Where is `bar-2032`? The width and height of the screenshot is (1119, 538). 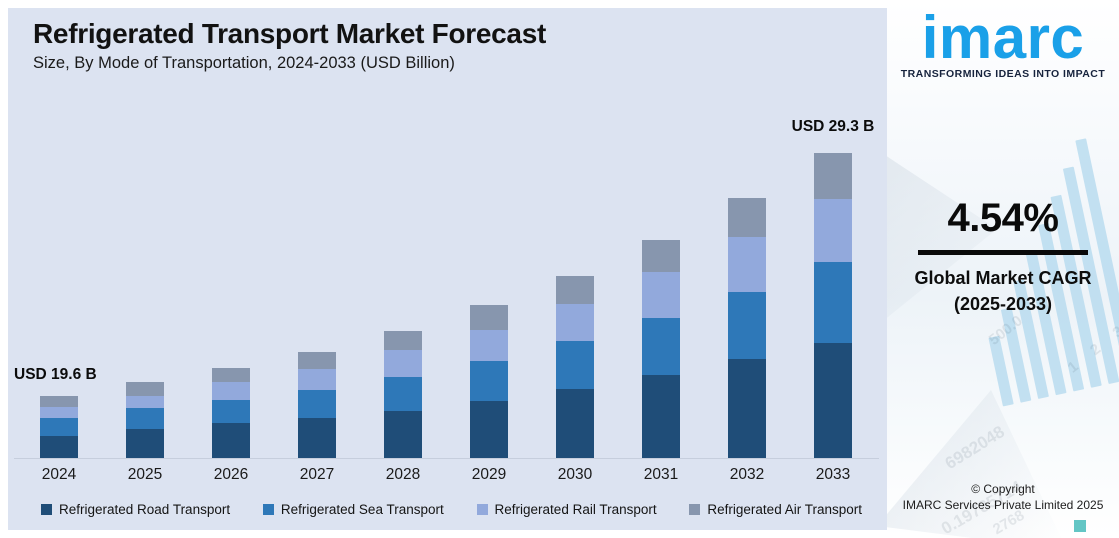
bar-2032 is located at coordinates (747, 328).